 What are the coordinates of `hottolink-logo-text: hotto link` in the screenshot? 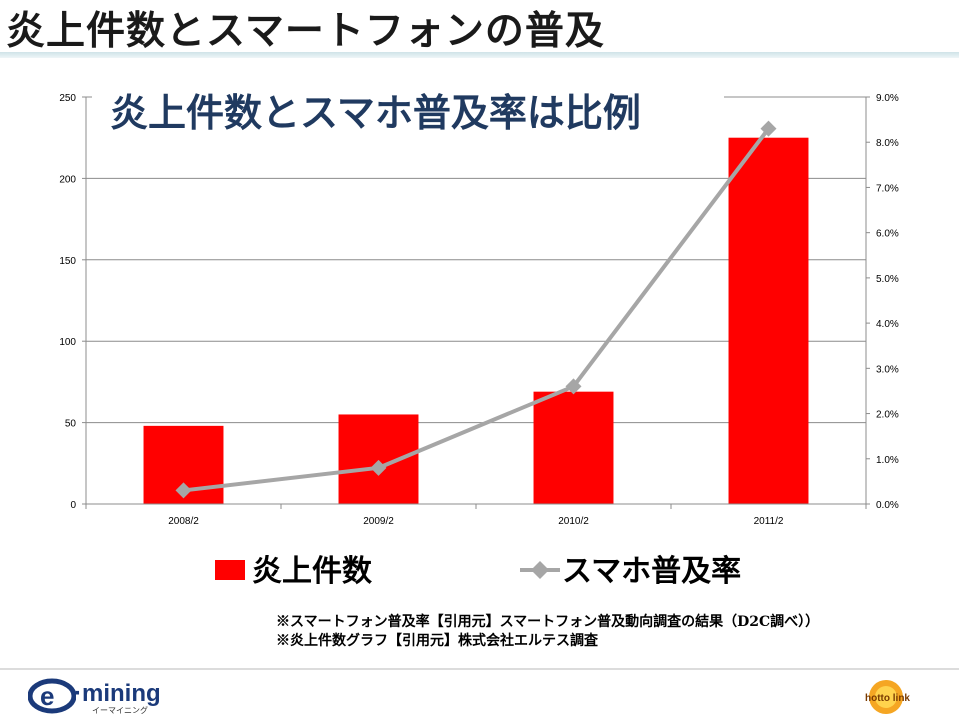 It's located at (887, 698).